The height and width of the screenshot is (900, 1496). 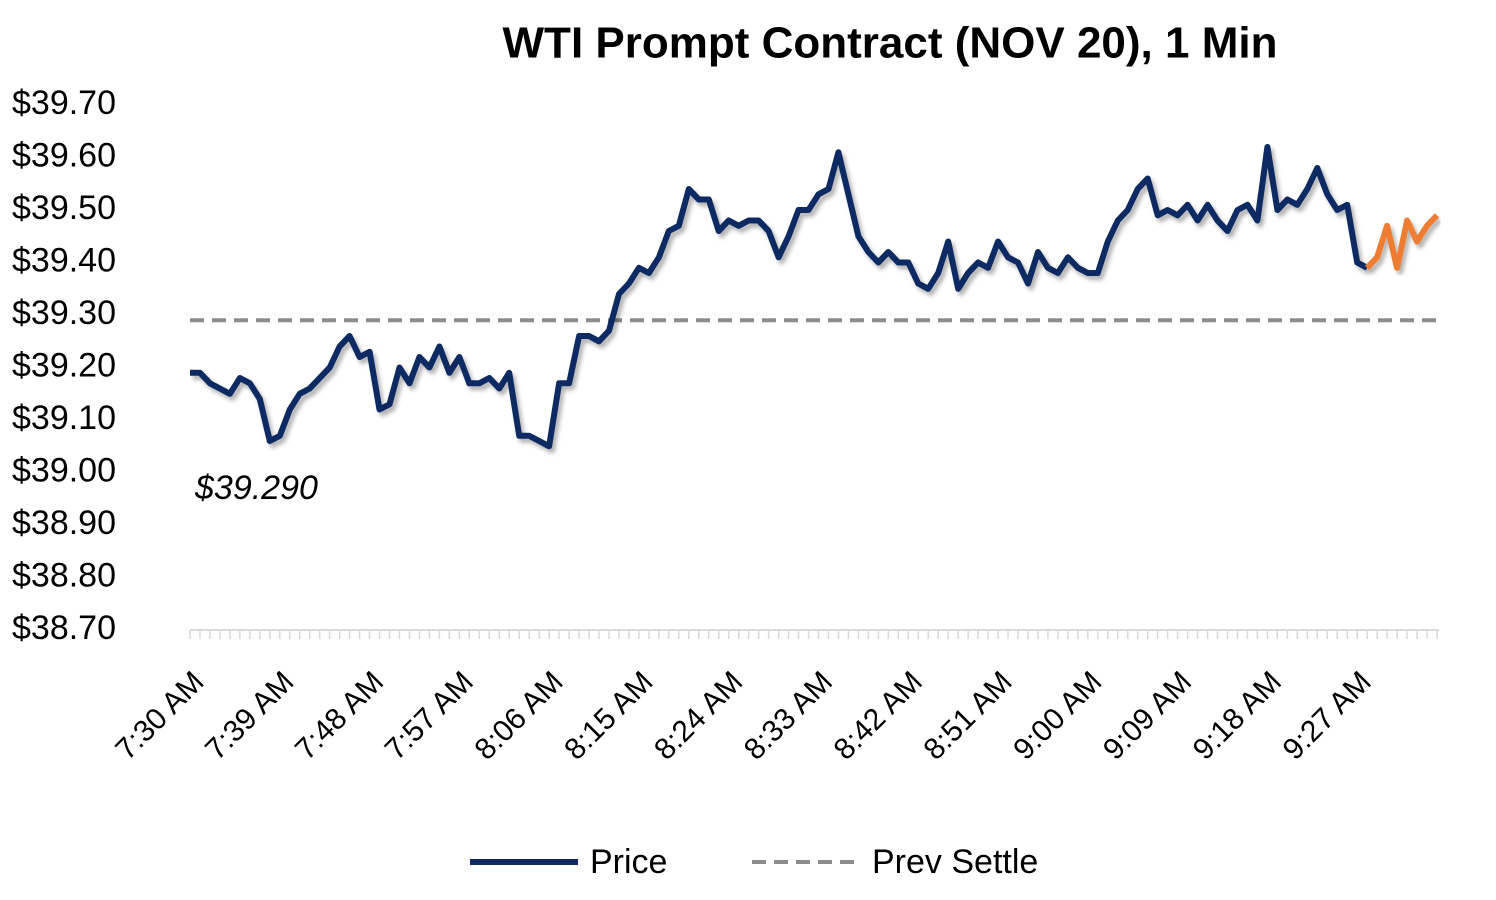 I want to click on legend-label: Price, so click(x=628, y=862).